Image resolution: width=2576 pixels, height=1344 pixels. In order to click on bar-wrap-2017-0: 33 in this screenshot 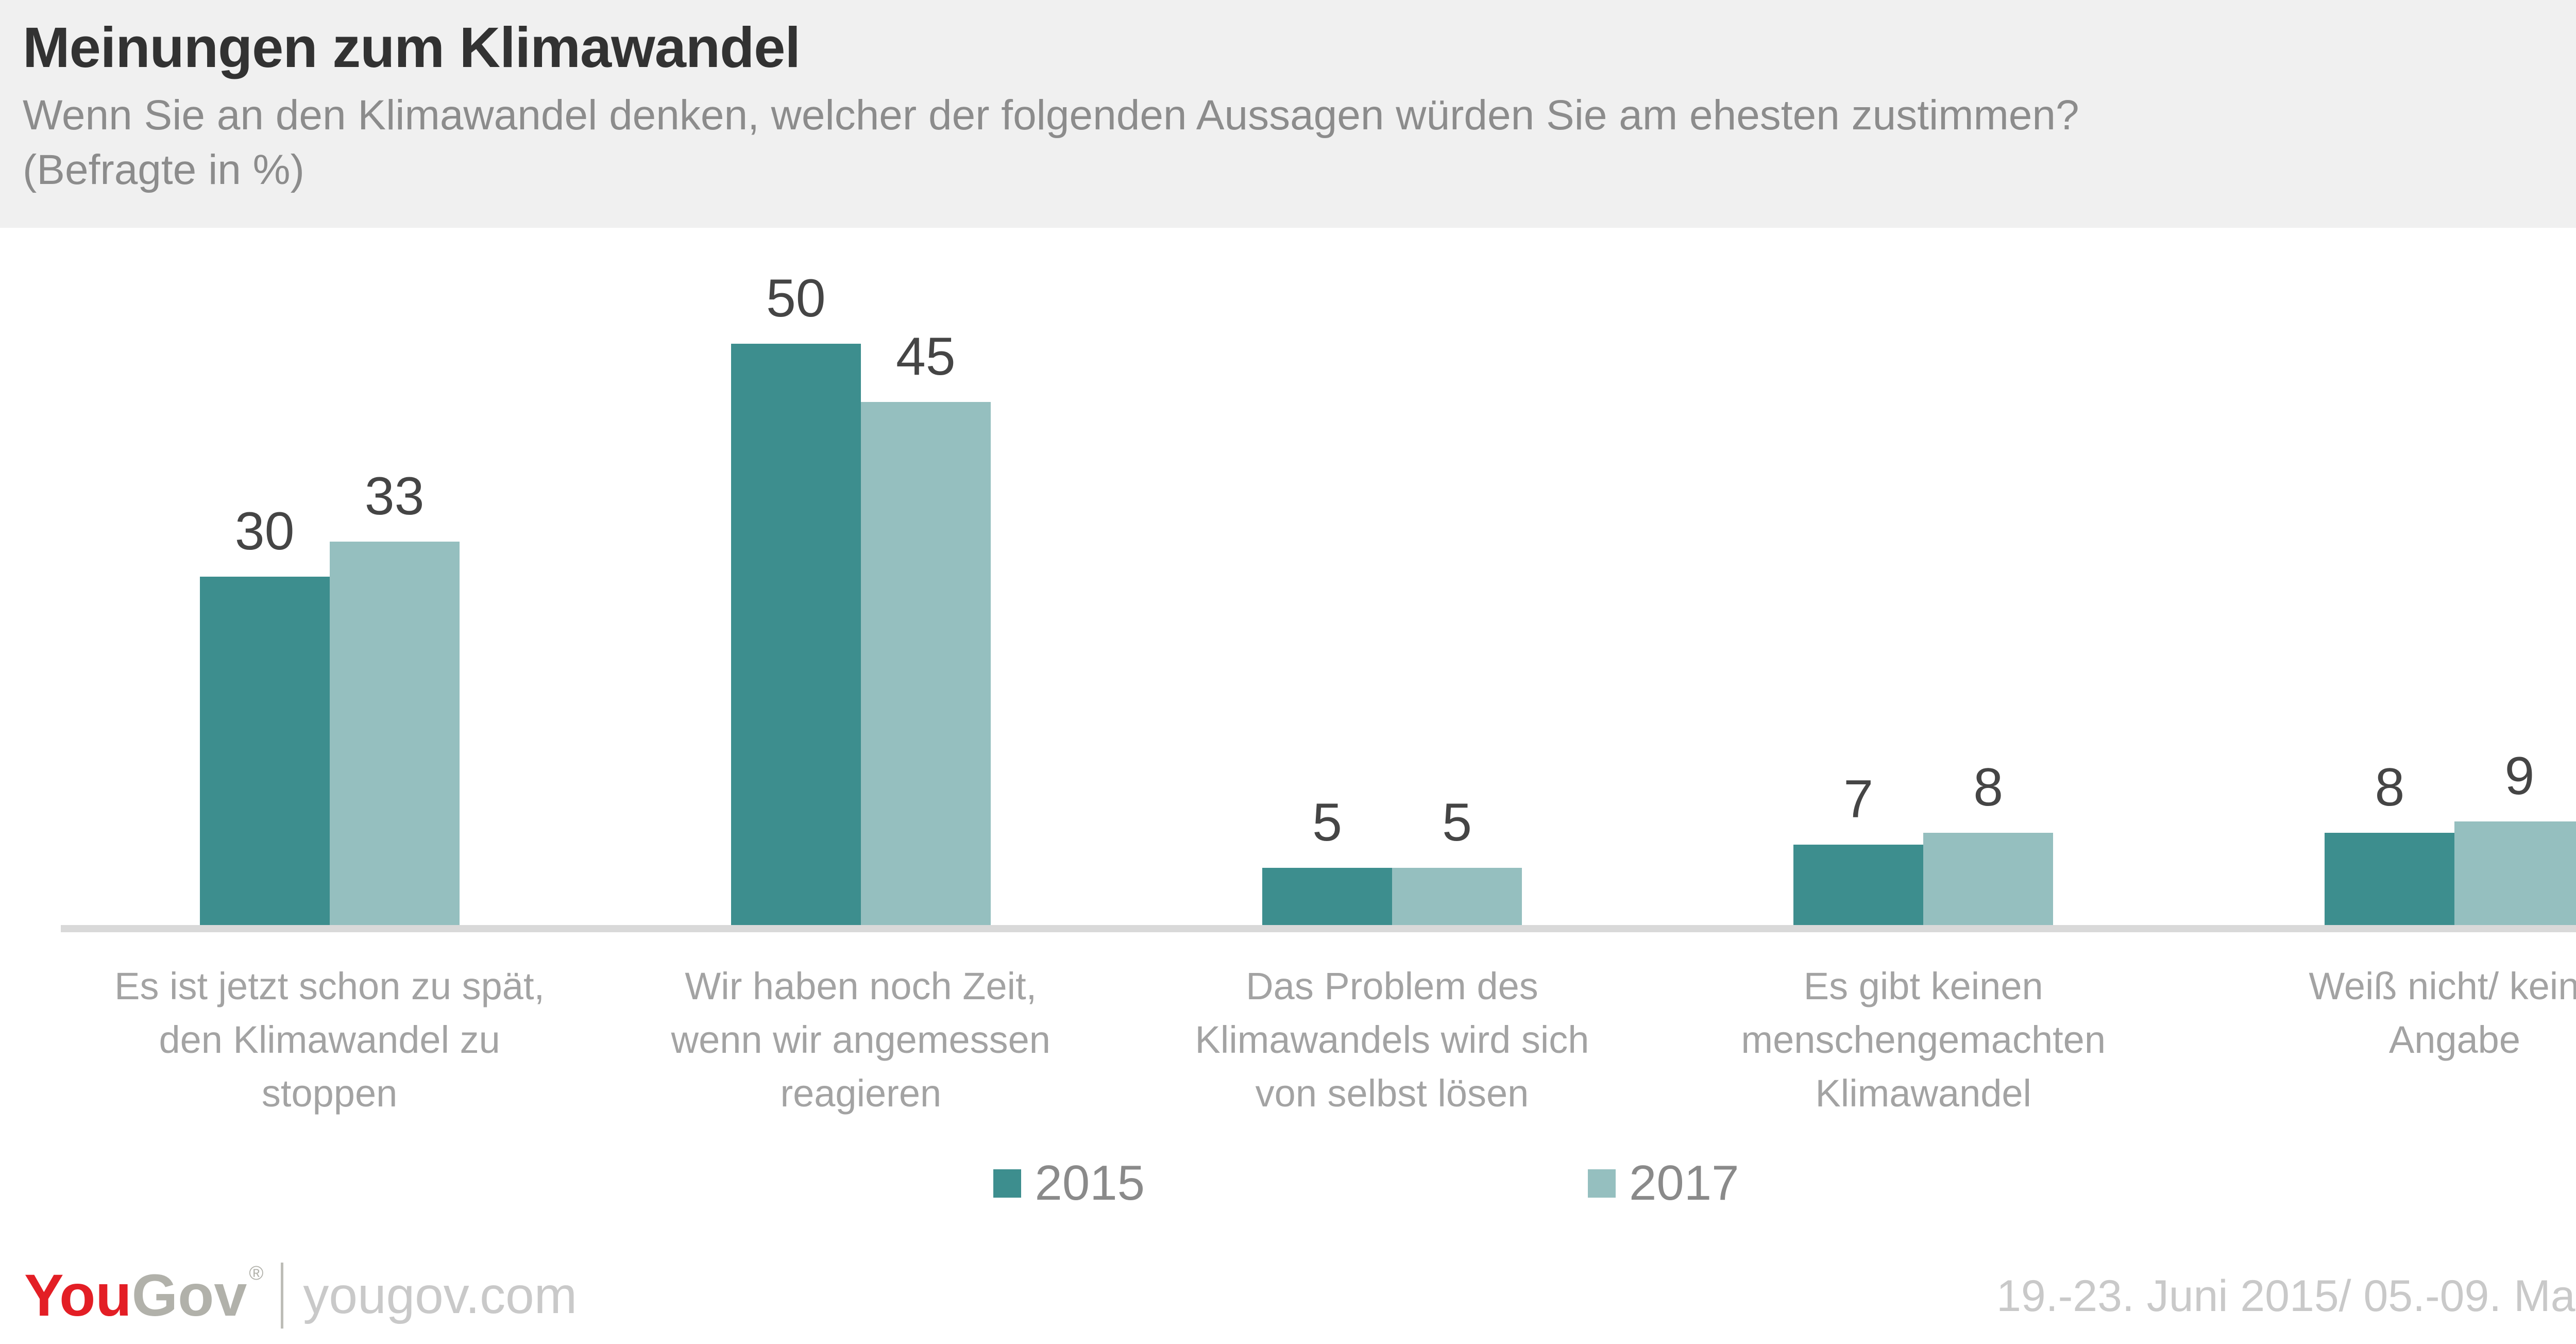, I will do `click(395, 696)`.